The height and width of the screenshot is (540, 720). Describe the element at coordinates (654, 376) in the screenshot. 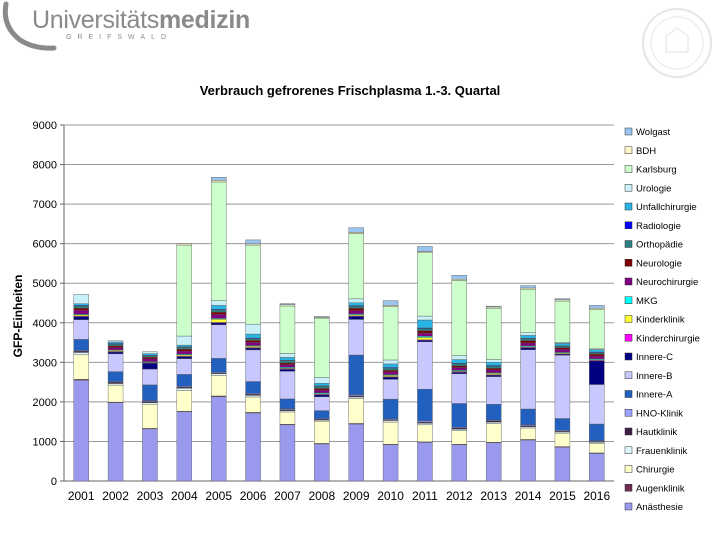

I see `legend-label: Innere-B` at that location.